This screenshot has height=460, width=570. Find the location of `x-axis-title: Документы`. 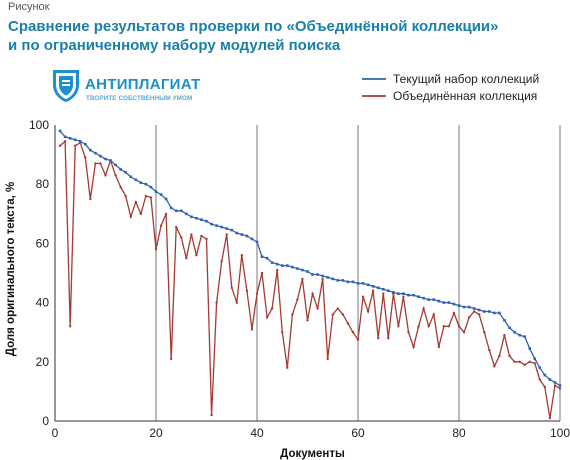

x-axis-title: Документы is located at coordinates (312, 454).